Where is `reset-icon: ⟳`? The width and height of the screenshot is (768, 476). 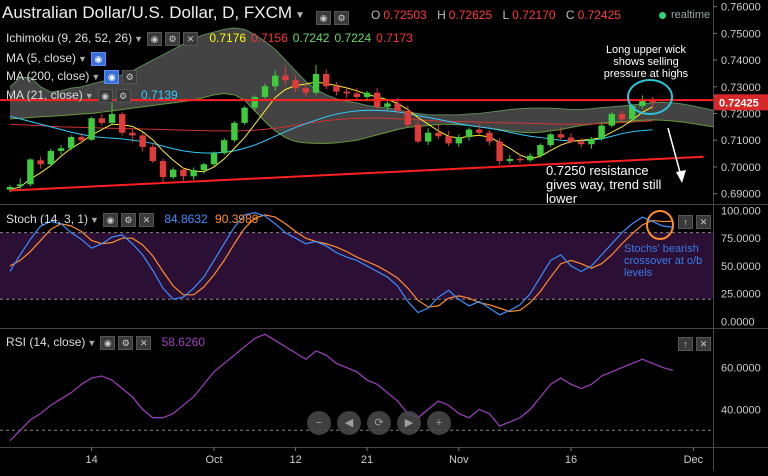
reset-icon: ⟳ is located at coordinates (379, 423).